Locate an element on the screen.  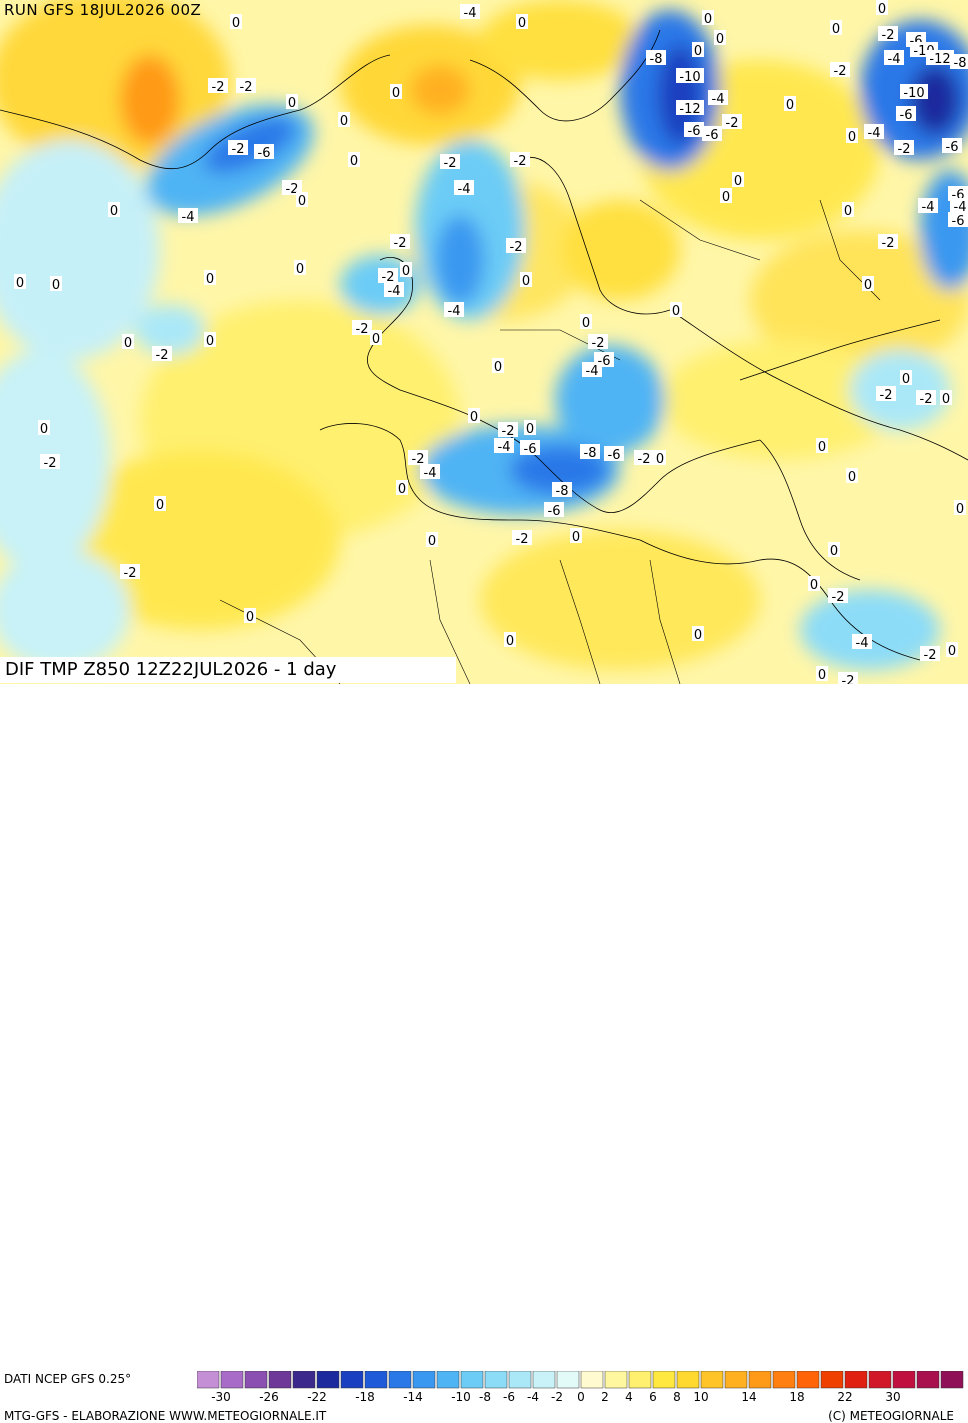
contour-label: -8 is located at coordinates (562, 490).